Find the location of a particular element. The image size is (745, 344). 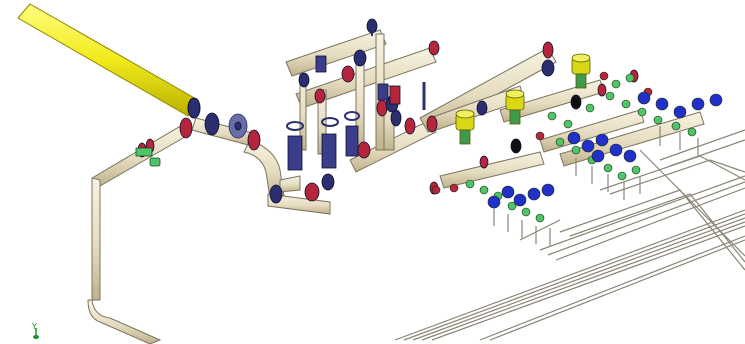

gate-valves is located at coordinates (327, 95).